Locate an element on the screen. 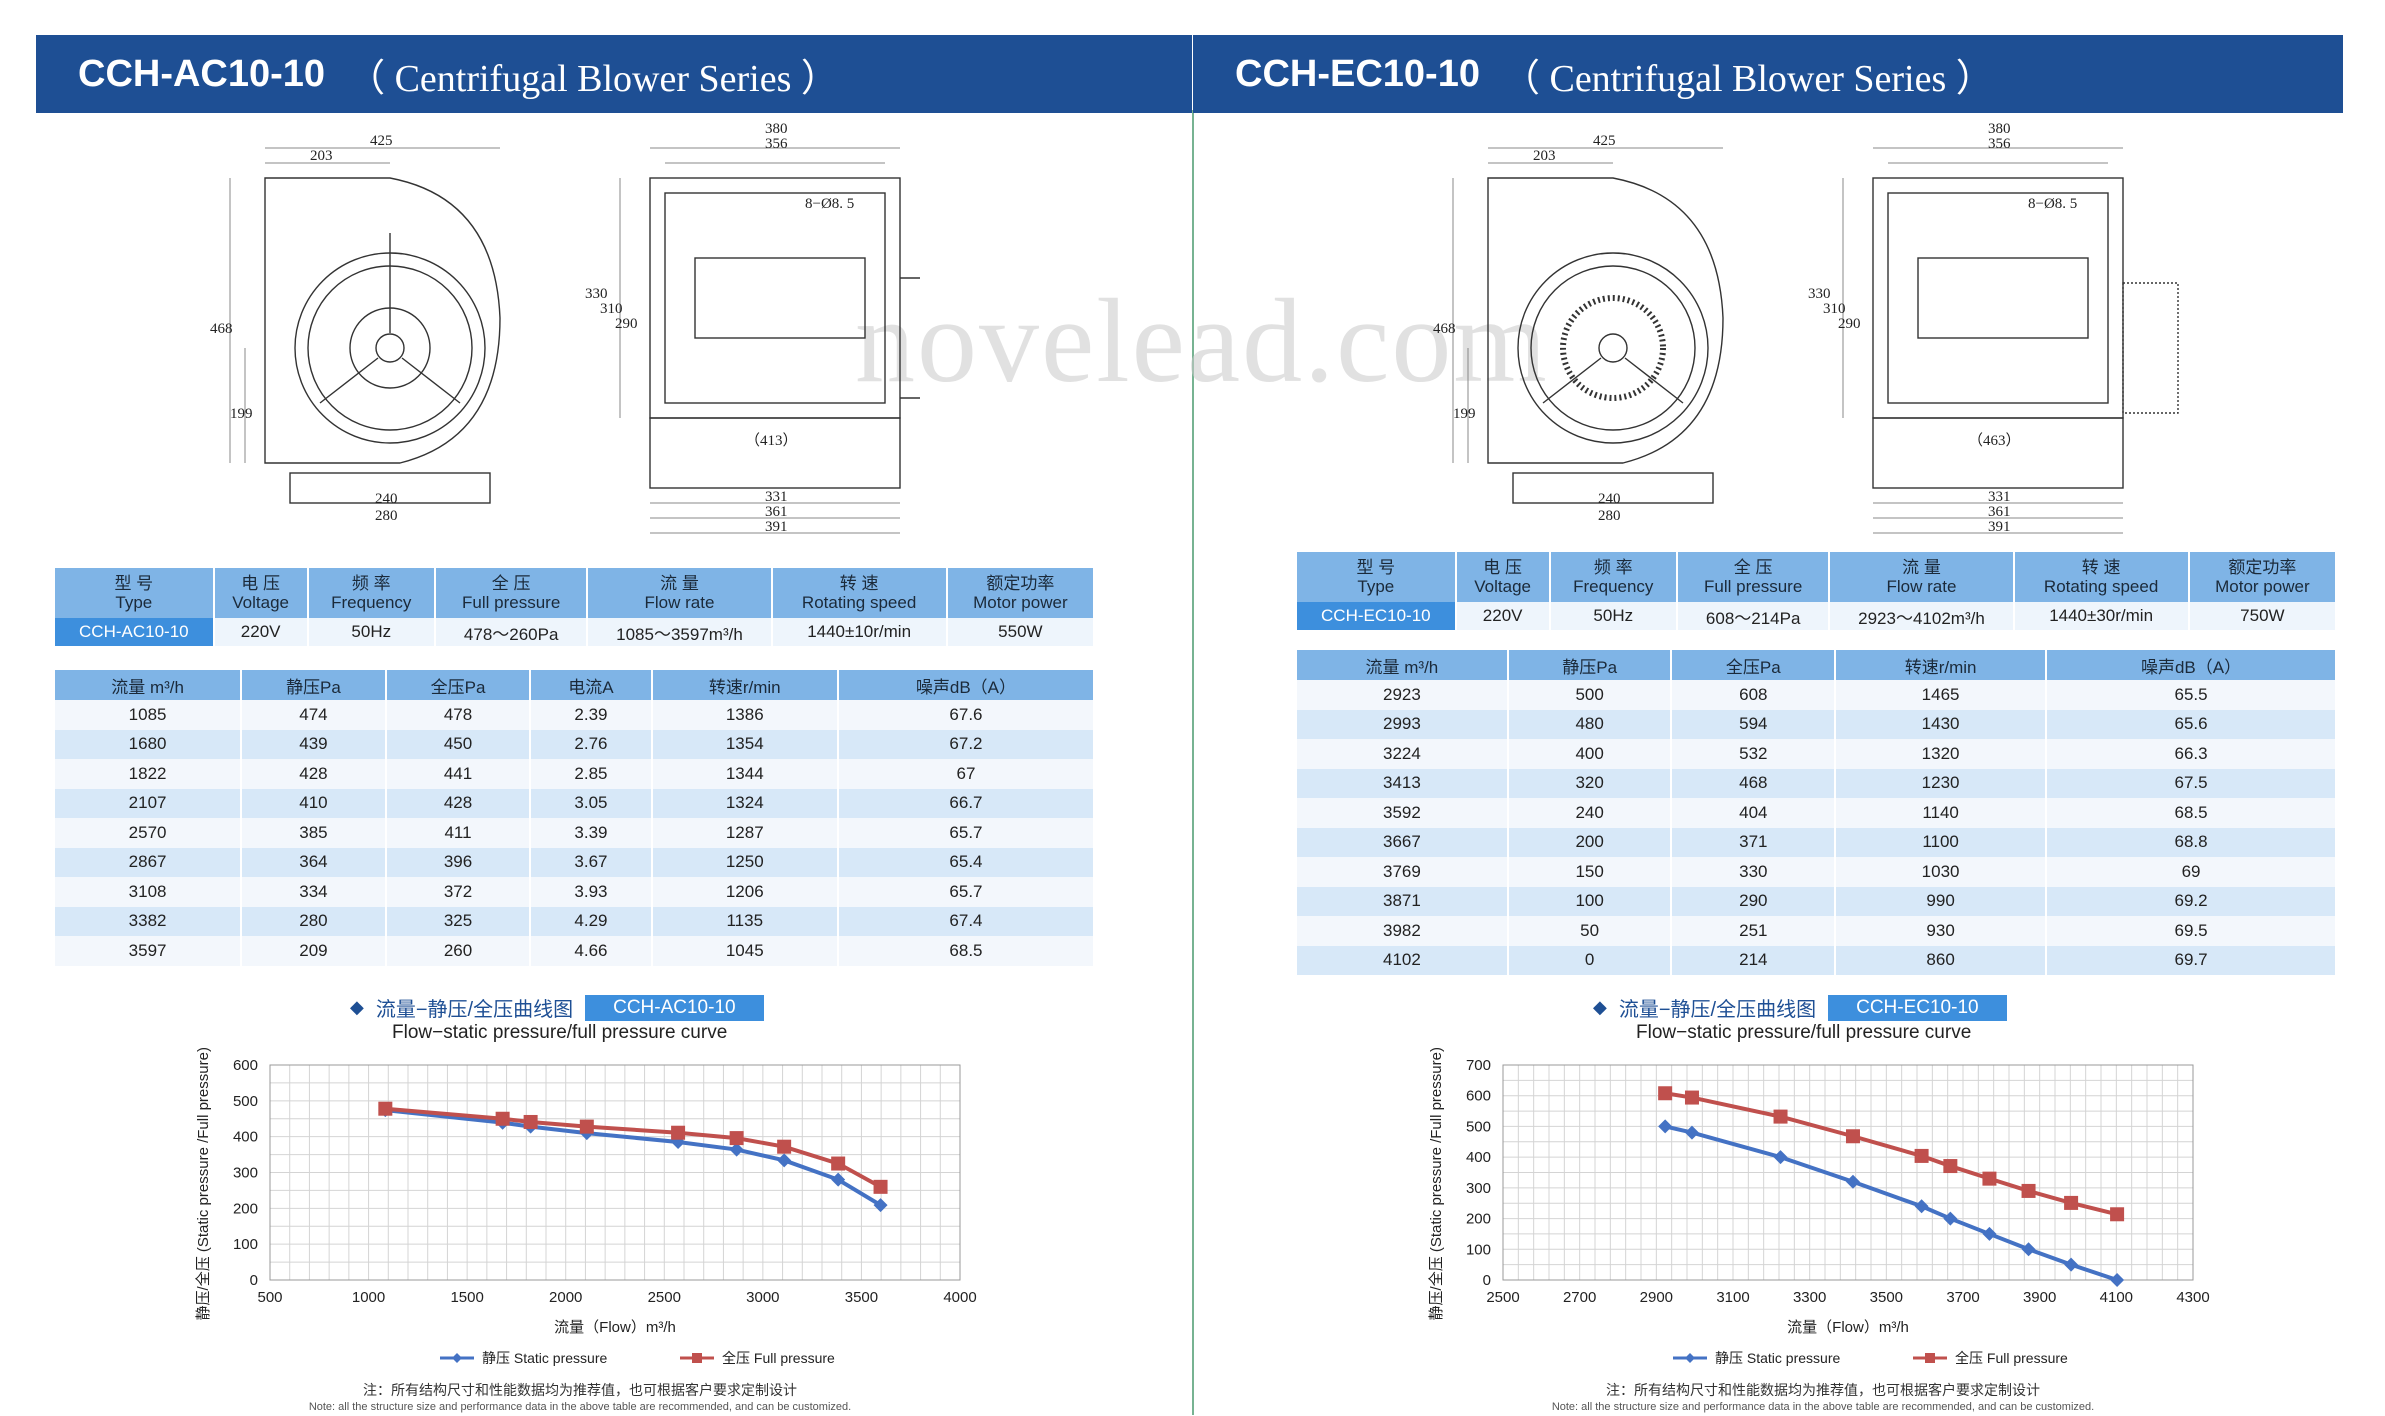  table-row: 3871 100 290 990 69.2 is located at coordinates (1817, 901).